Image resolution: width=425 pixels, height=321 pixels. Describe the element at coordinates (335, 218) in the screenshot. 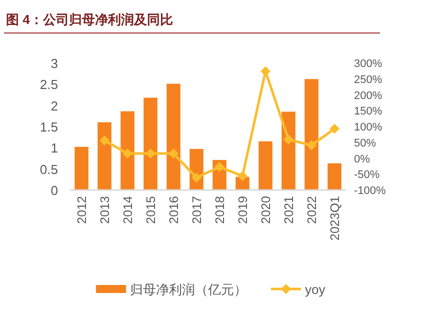

I see `x-tick-label: 2023Q1` at that location.